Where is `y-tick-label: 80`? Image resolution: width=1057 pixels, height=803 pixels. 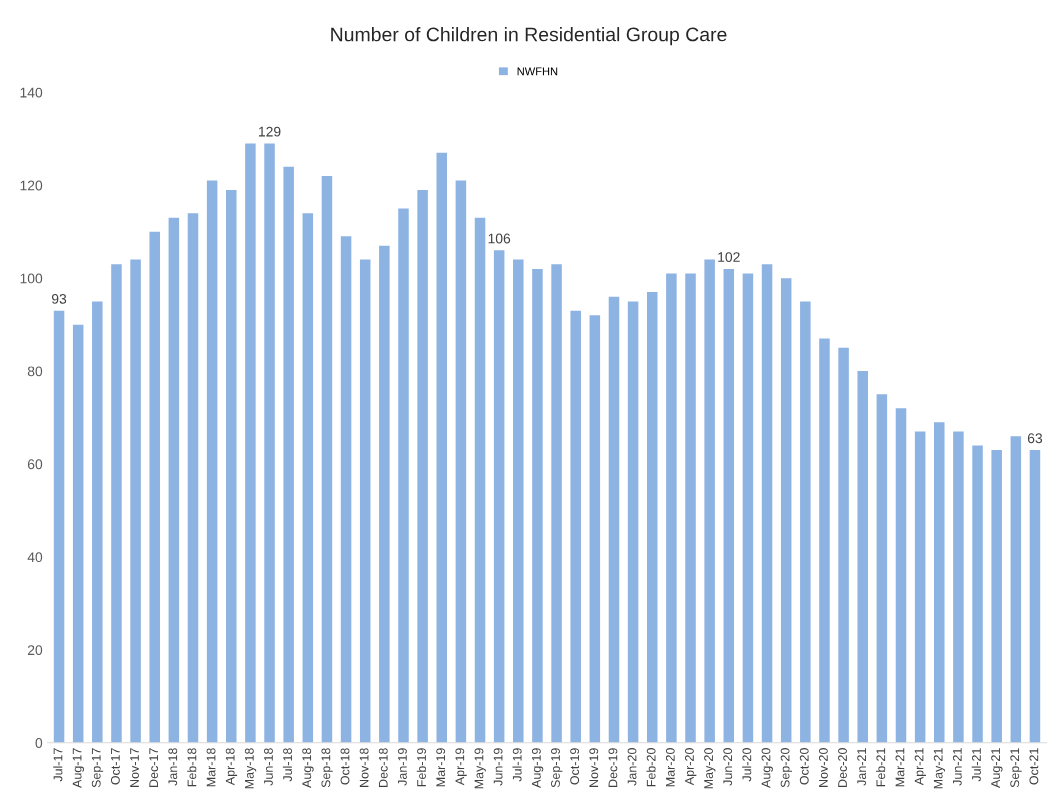 y-tick-label: 80 is located at coordinates (35, 371).